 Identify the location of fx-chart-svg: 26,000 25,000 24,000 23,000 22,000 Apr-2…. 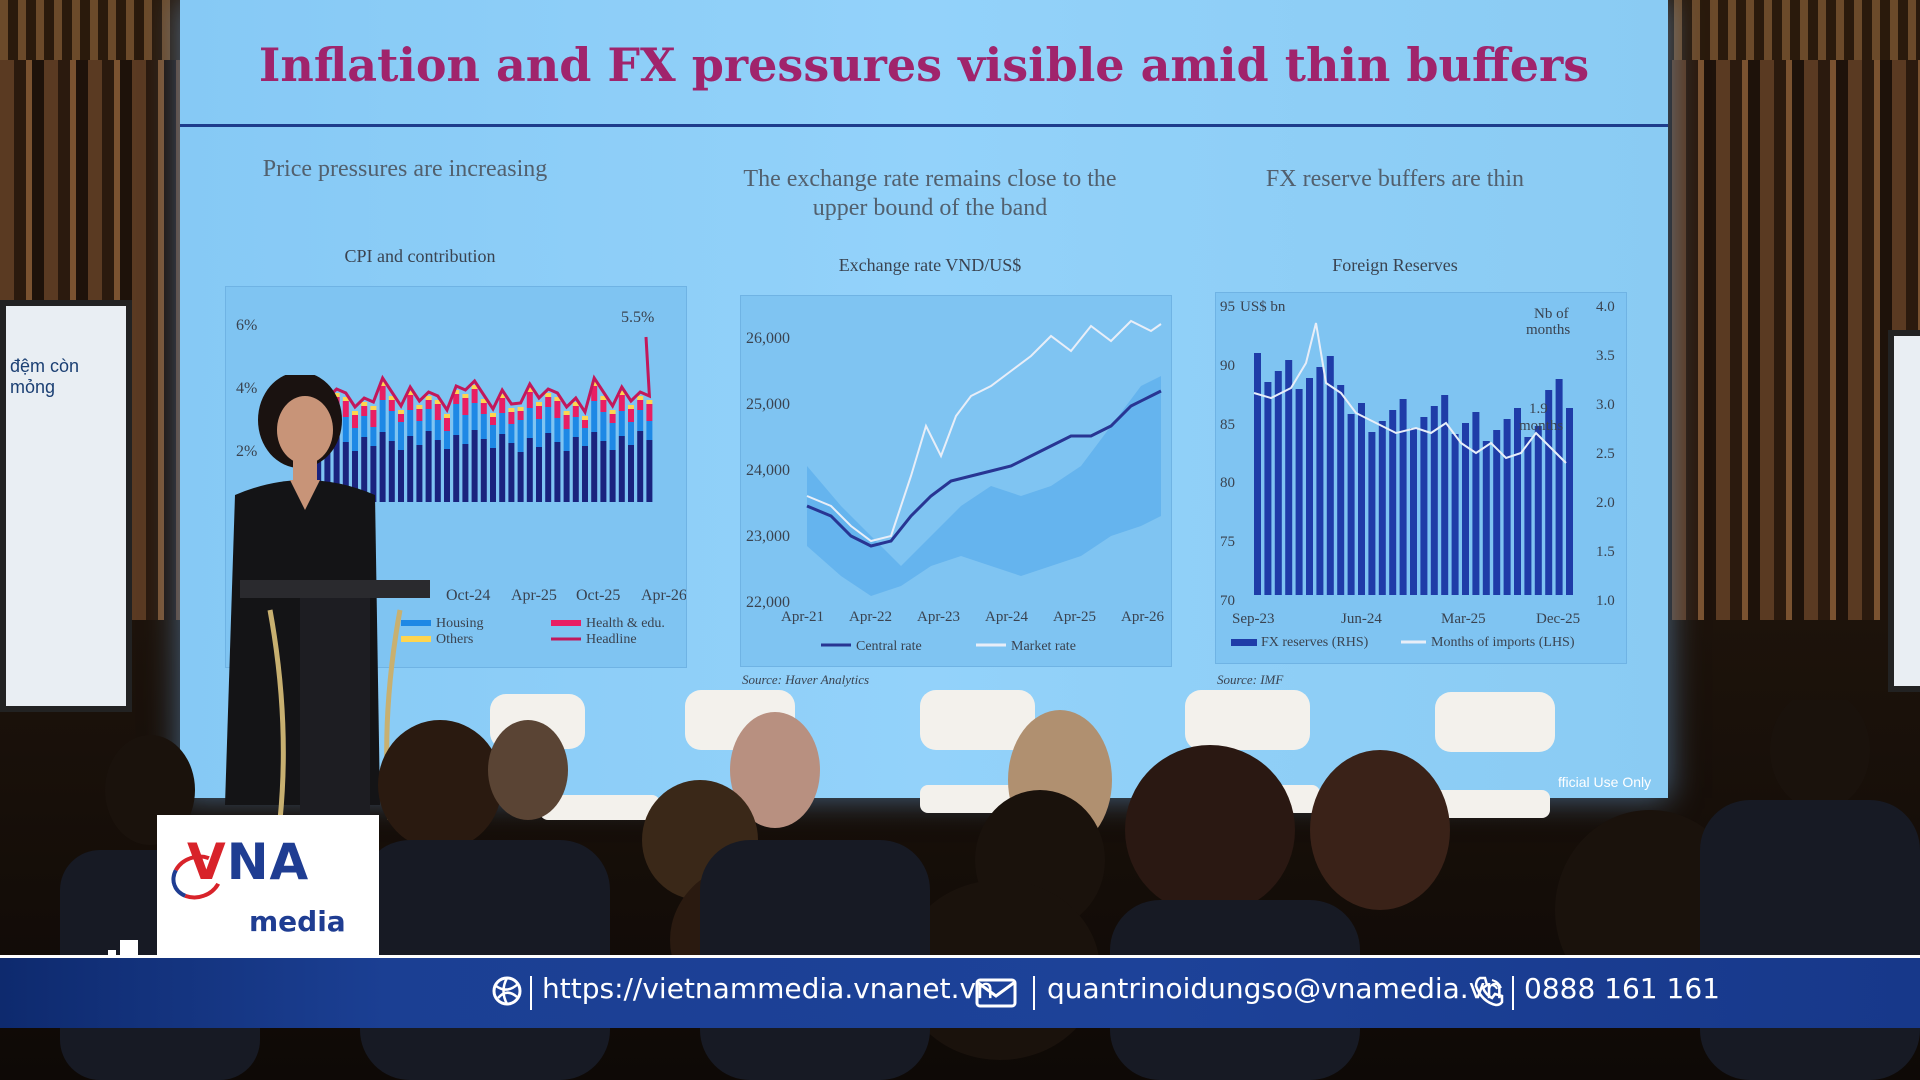
(955, 486).